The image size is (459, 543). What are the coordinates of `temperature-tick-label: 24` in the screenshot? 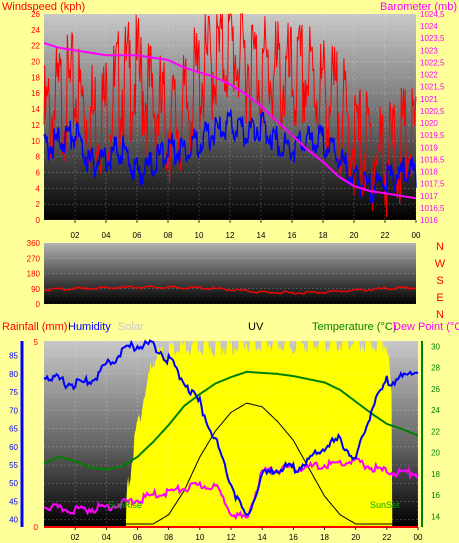 It's located at (435, 410).